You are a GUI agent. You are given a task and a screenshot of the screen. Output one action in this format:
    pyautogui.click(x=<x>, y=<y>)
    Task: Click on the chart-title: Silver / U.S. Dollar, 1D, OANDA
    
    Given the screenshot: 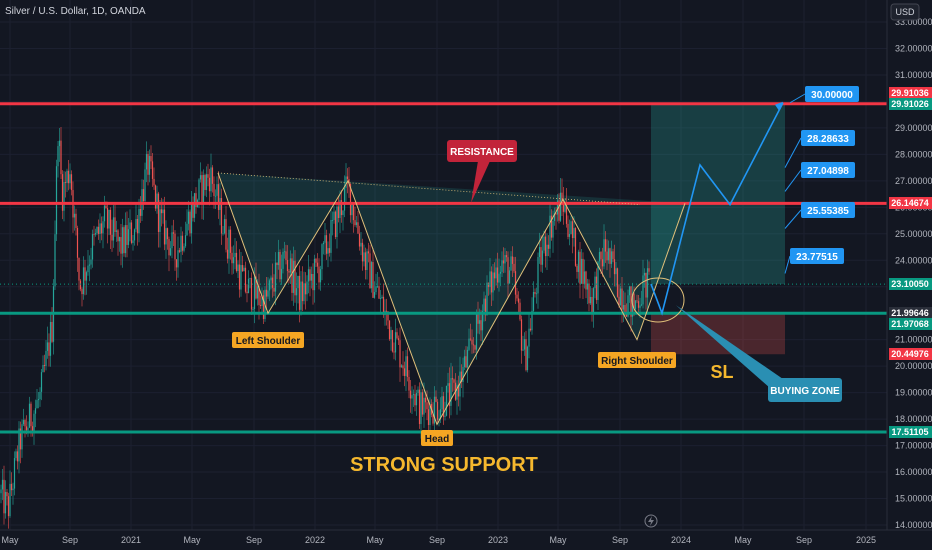 What is the action you would take?
    pyautogui.click(x=75, y=11)
    